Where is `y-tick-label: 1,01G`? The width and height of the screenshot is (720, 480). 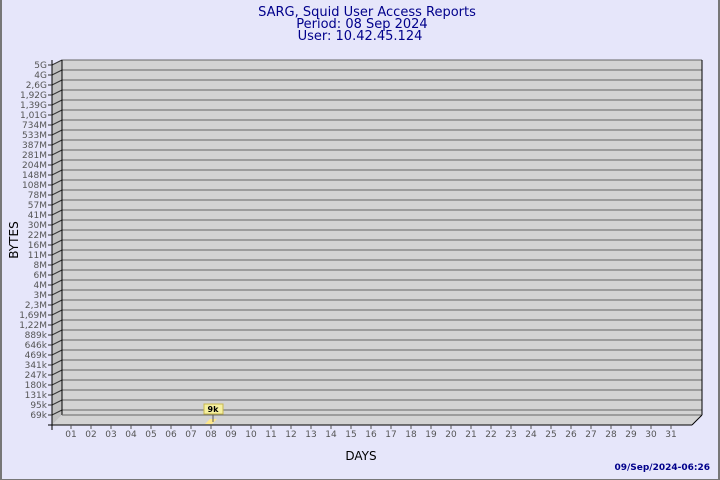 y-tick-label: 1,01G is located at coordinates (33, 116).